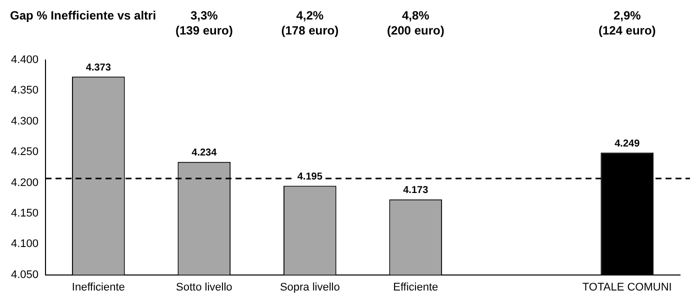 The image size is (700, 308). I want to click on data-label: 4.373, so click(99, 68).